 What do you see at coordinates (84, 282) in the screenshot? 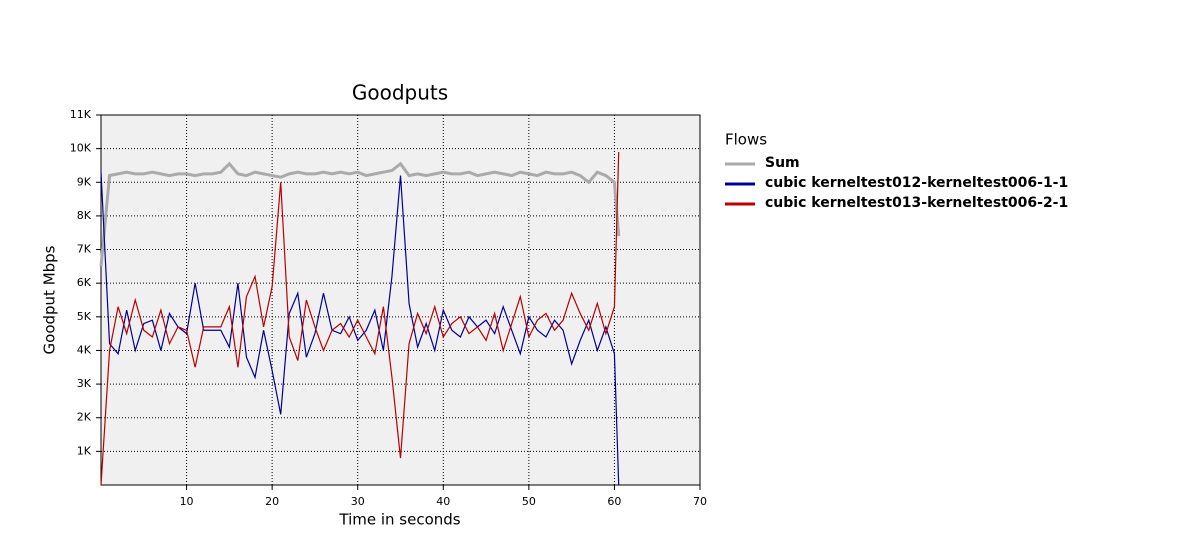
I see `y-tick-label: 6K` at bounding box center [84, 282].